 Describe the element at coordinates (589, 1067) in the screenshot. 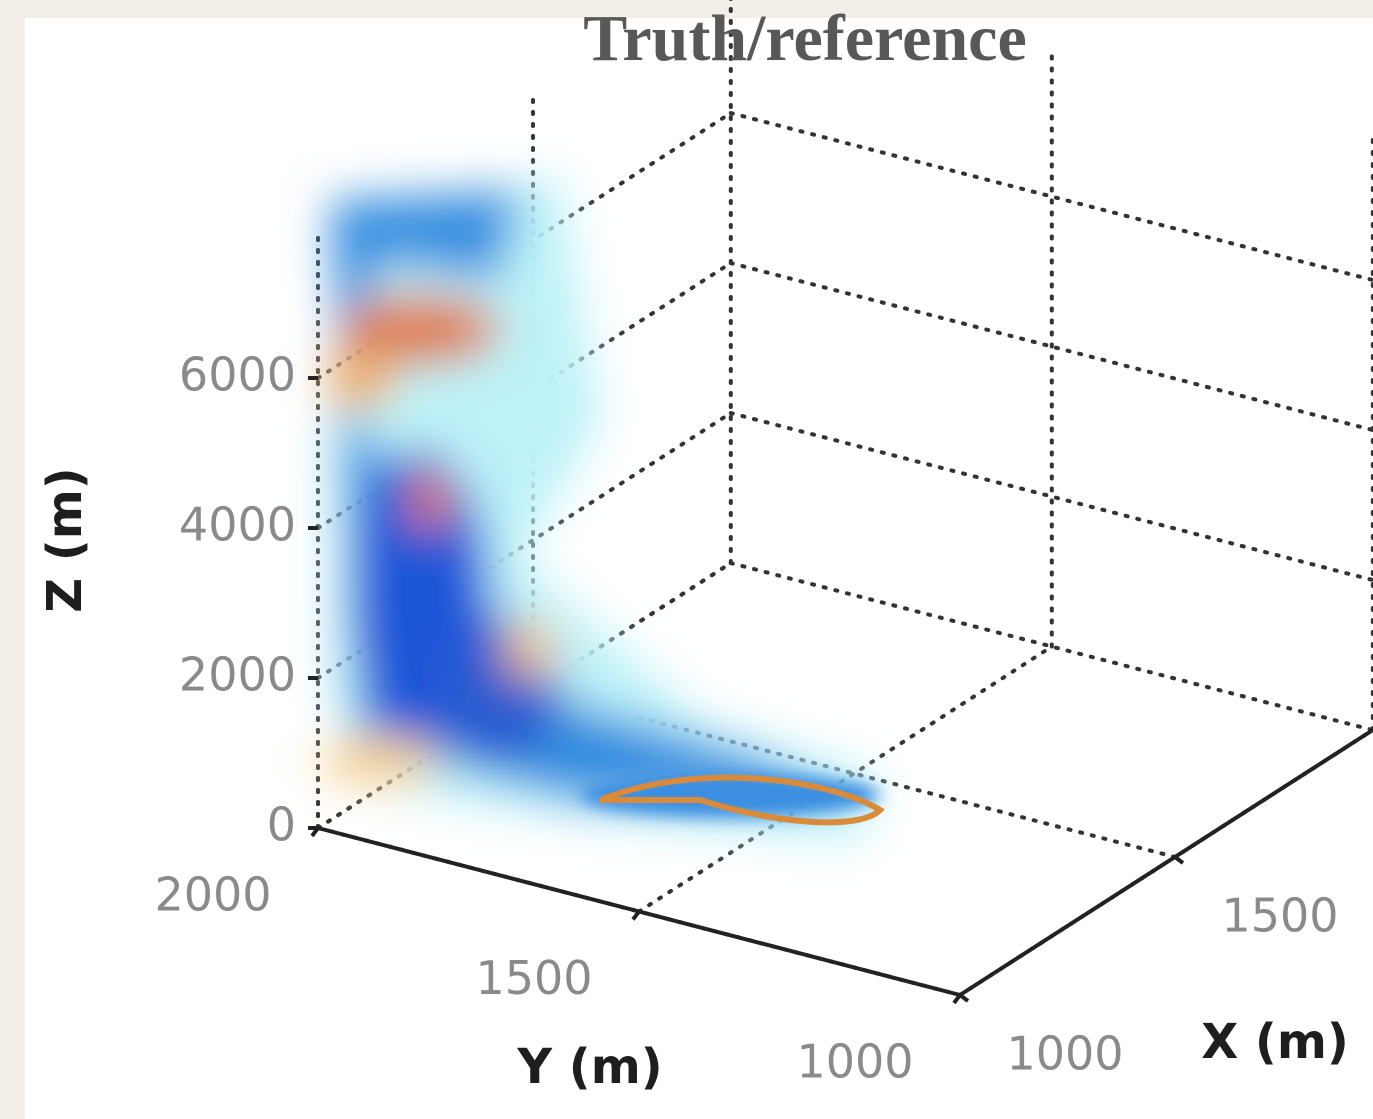

I see `y-axis-label: Y (m)` at that location.